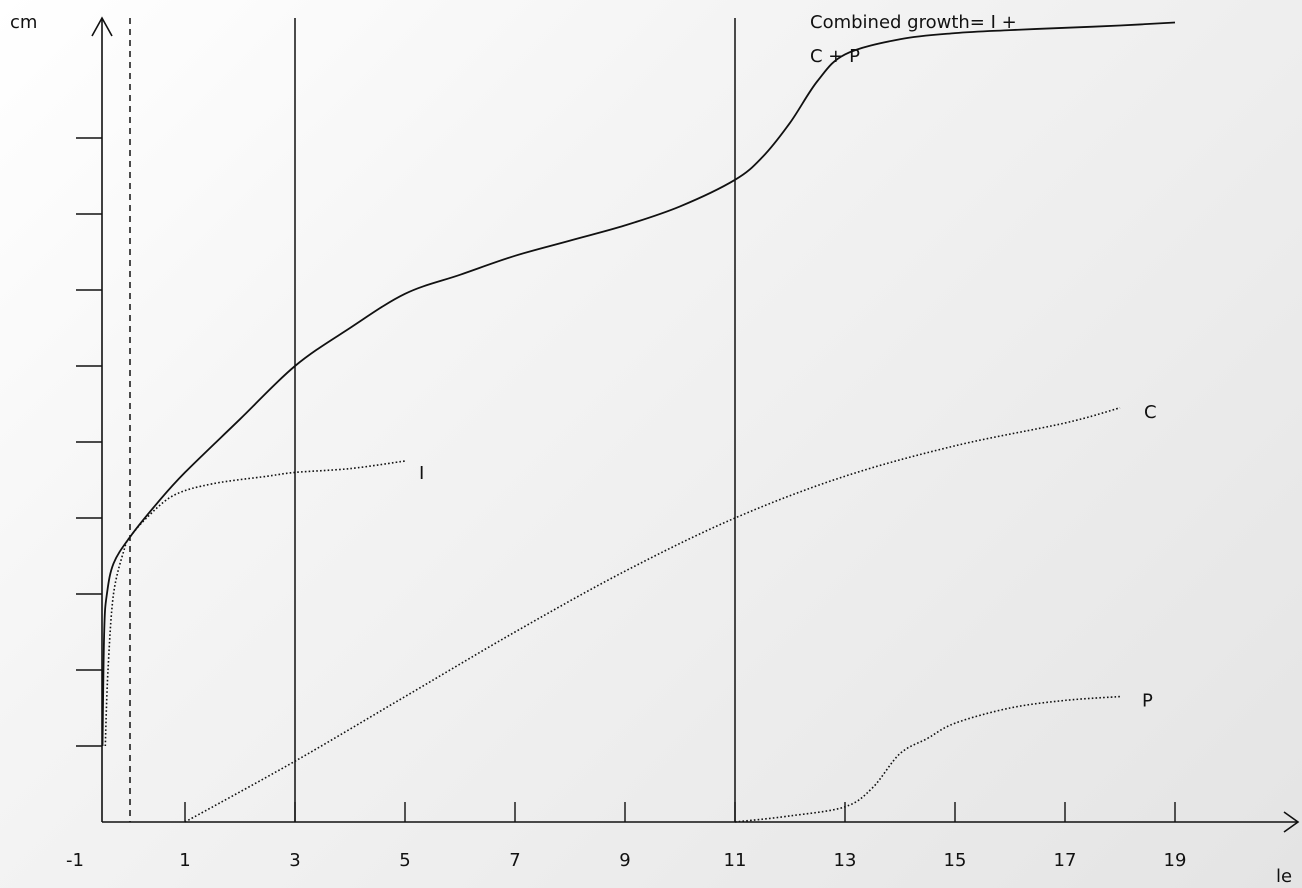 The width and height of the screenshot is (1302, 888). I want to click on y-axis-arrow-icon, so click(102, 26).